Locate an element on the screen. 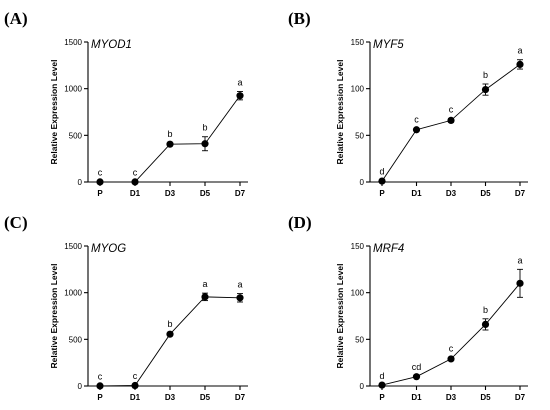  panel-label: (C) is located at coordinates (16, 222).